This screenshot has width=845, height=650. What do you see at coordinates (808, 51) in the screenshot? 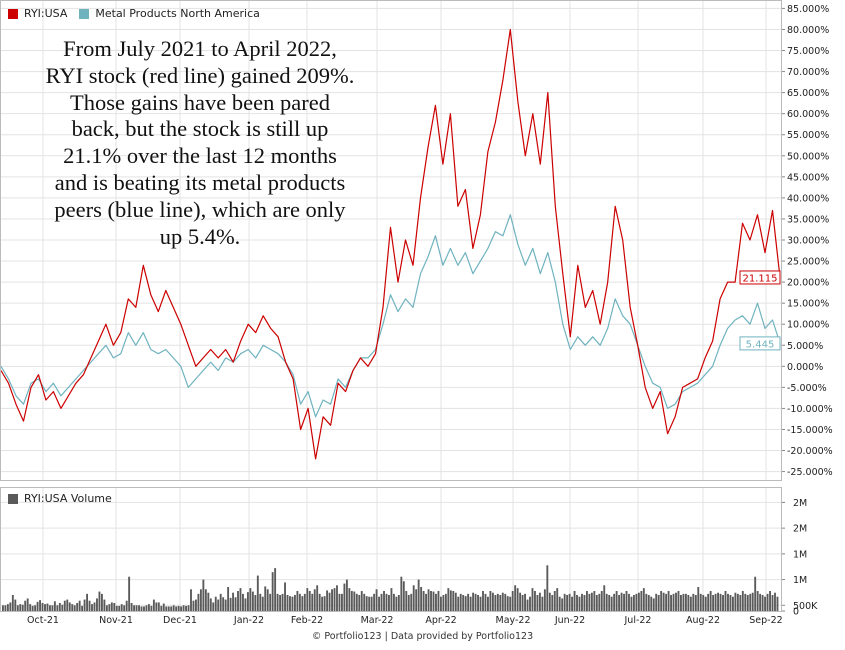
I see `price-y-tick-label: 75.000%` at bounding box center [808, 51].